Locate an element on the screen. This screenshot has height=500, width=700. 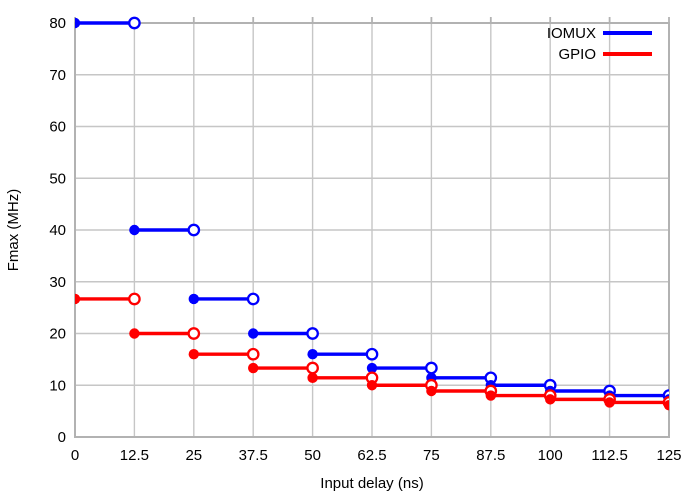
y-tick-label-6: 60 is located at coordinates (57, 127).